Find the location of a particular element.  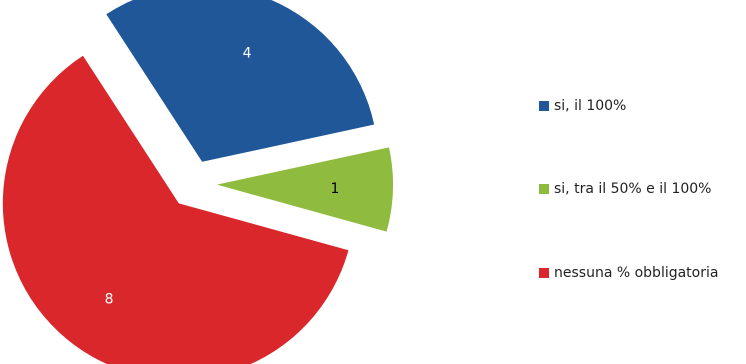

legend-item: nessuna % obbligatoria is located at coordinates (628, 273).